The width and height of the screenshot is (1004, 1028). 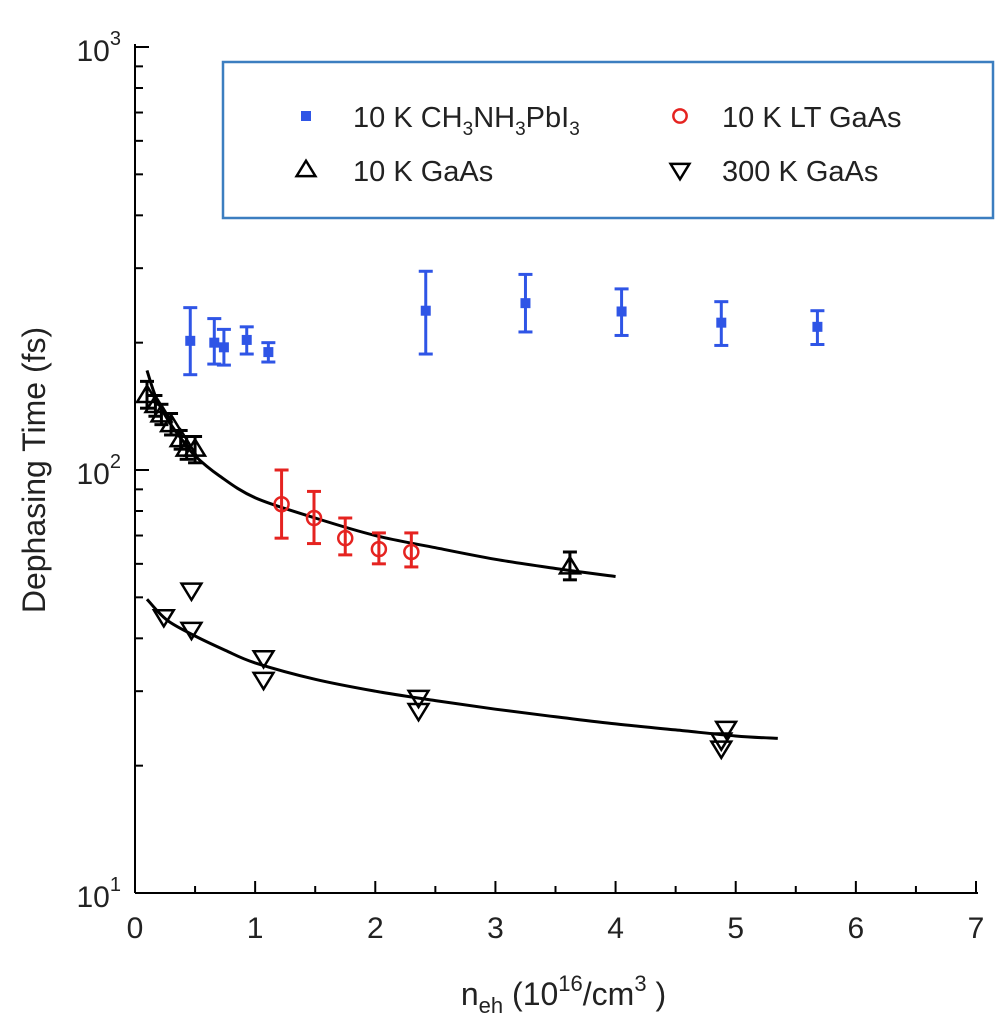 I want to click on x-title-base: n, so click(x=470, y=994).